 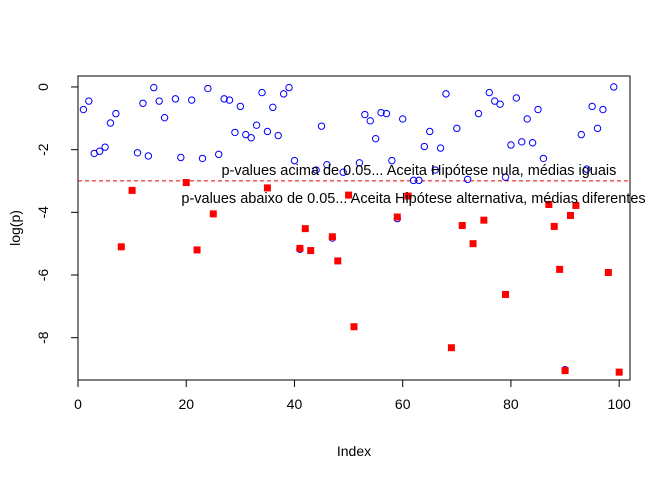 What do you see at coordinates (57, 213) in the screenshot?
I see `y-axis: 0 -2 -4 -6 -8` at bounding box center [57, 213].